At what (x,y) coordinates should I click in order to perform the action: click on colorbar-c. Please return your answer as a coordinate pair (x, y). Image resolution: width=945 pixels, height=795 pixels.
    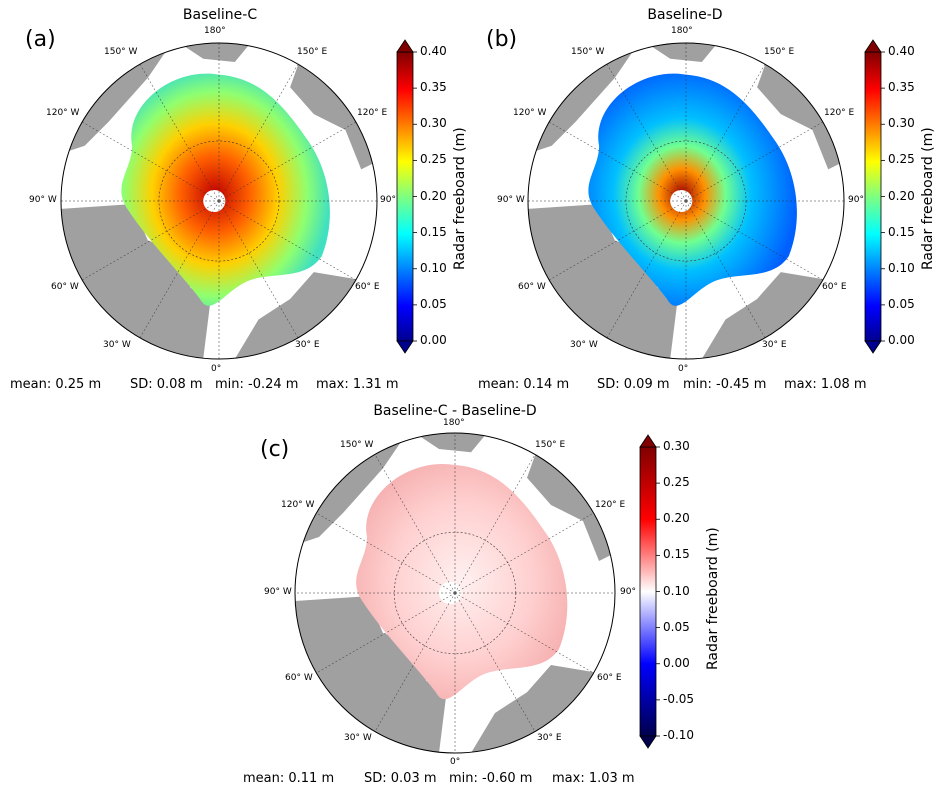
    Looking at the image, I should click on (648, 591).